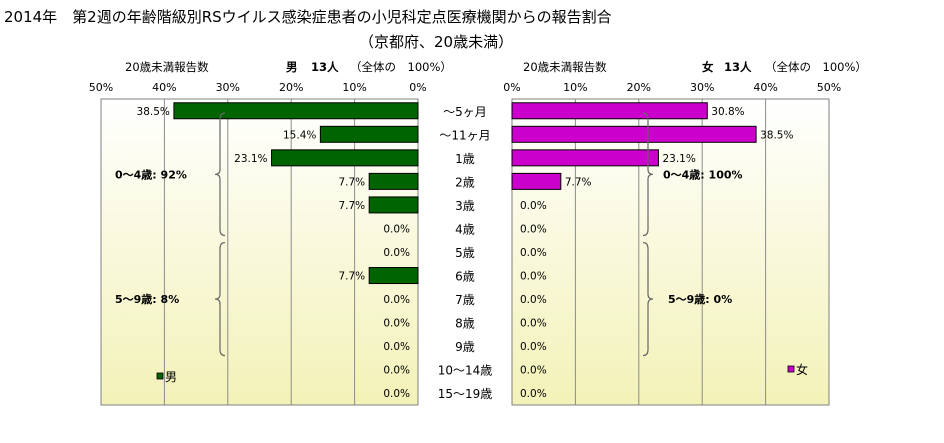  I want to click on age-category-label: ～5ヶ月, so click(465, 112).